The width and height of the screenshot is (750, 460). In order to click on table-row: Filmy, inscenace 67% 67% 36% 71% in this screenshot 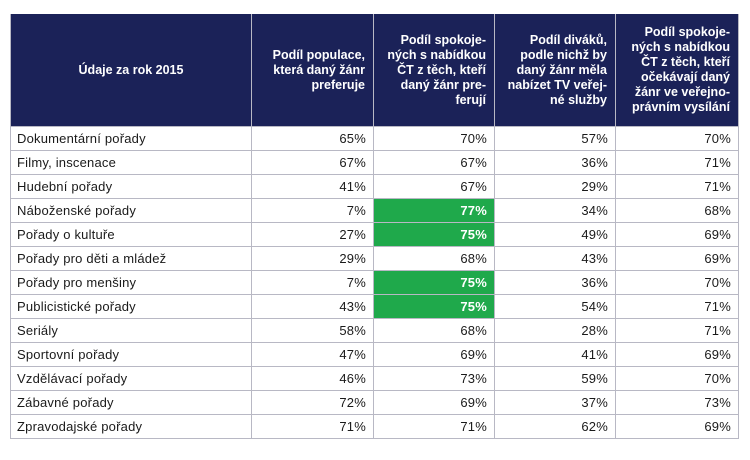, I will do `click(374, 162)`.